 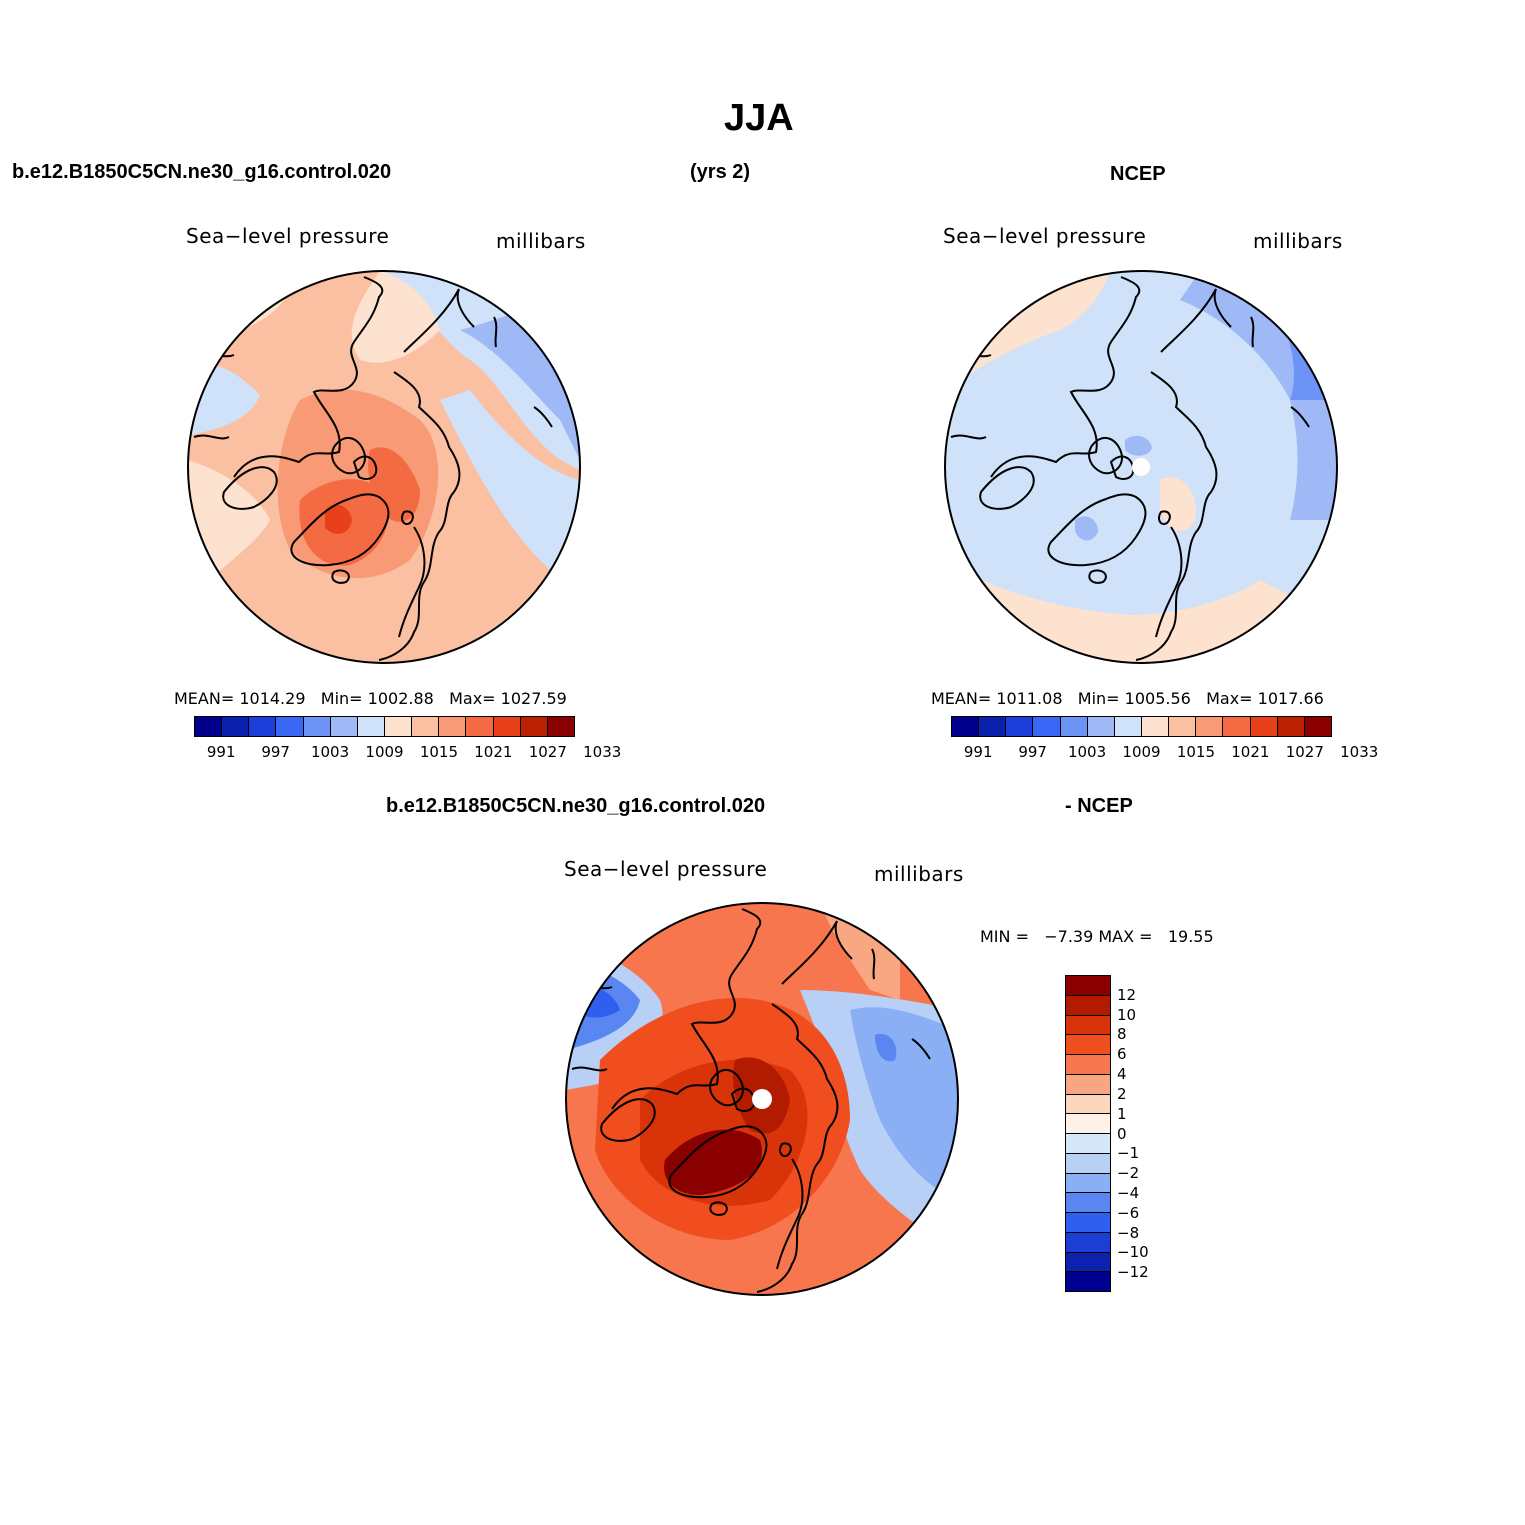 What do you see at coordinates (1359, 752) in the screenshot?
I see `obs-colorbar-tick-label: 1033` at bounding box center [1359, 752].